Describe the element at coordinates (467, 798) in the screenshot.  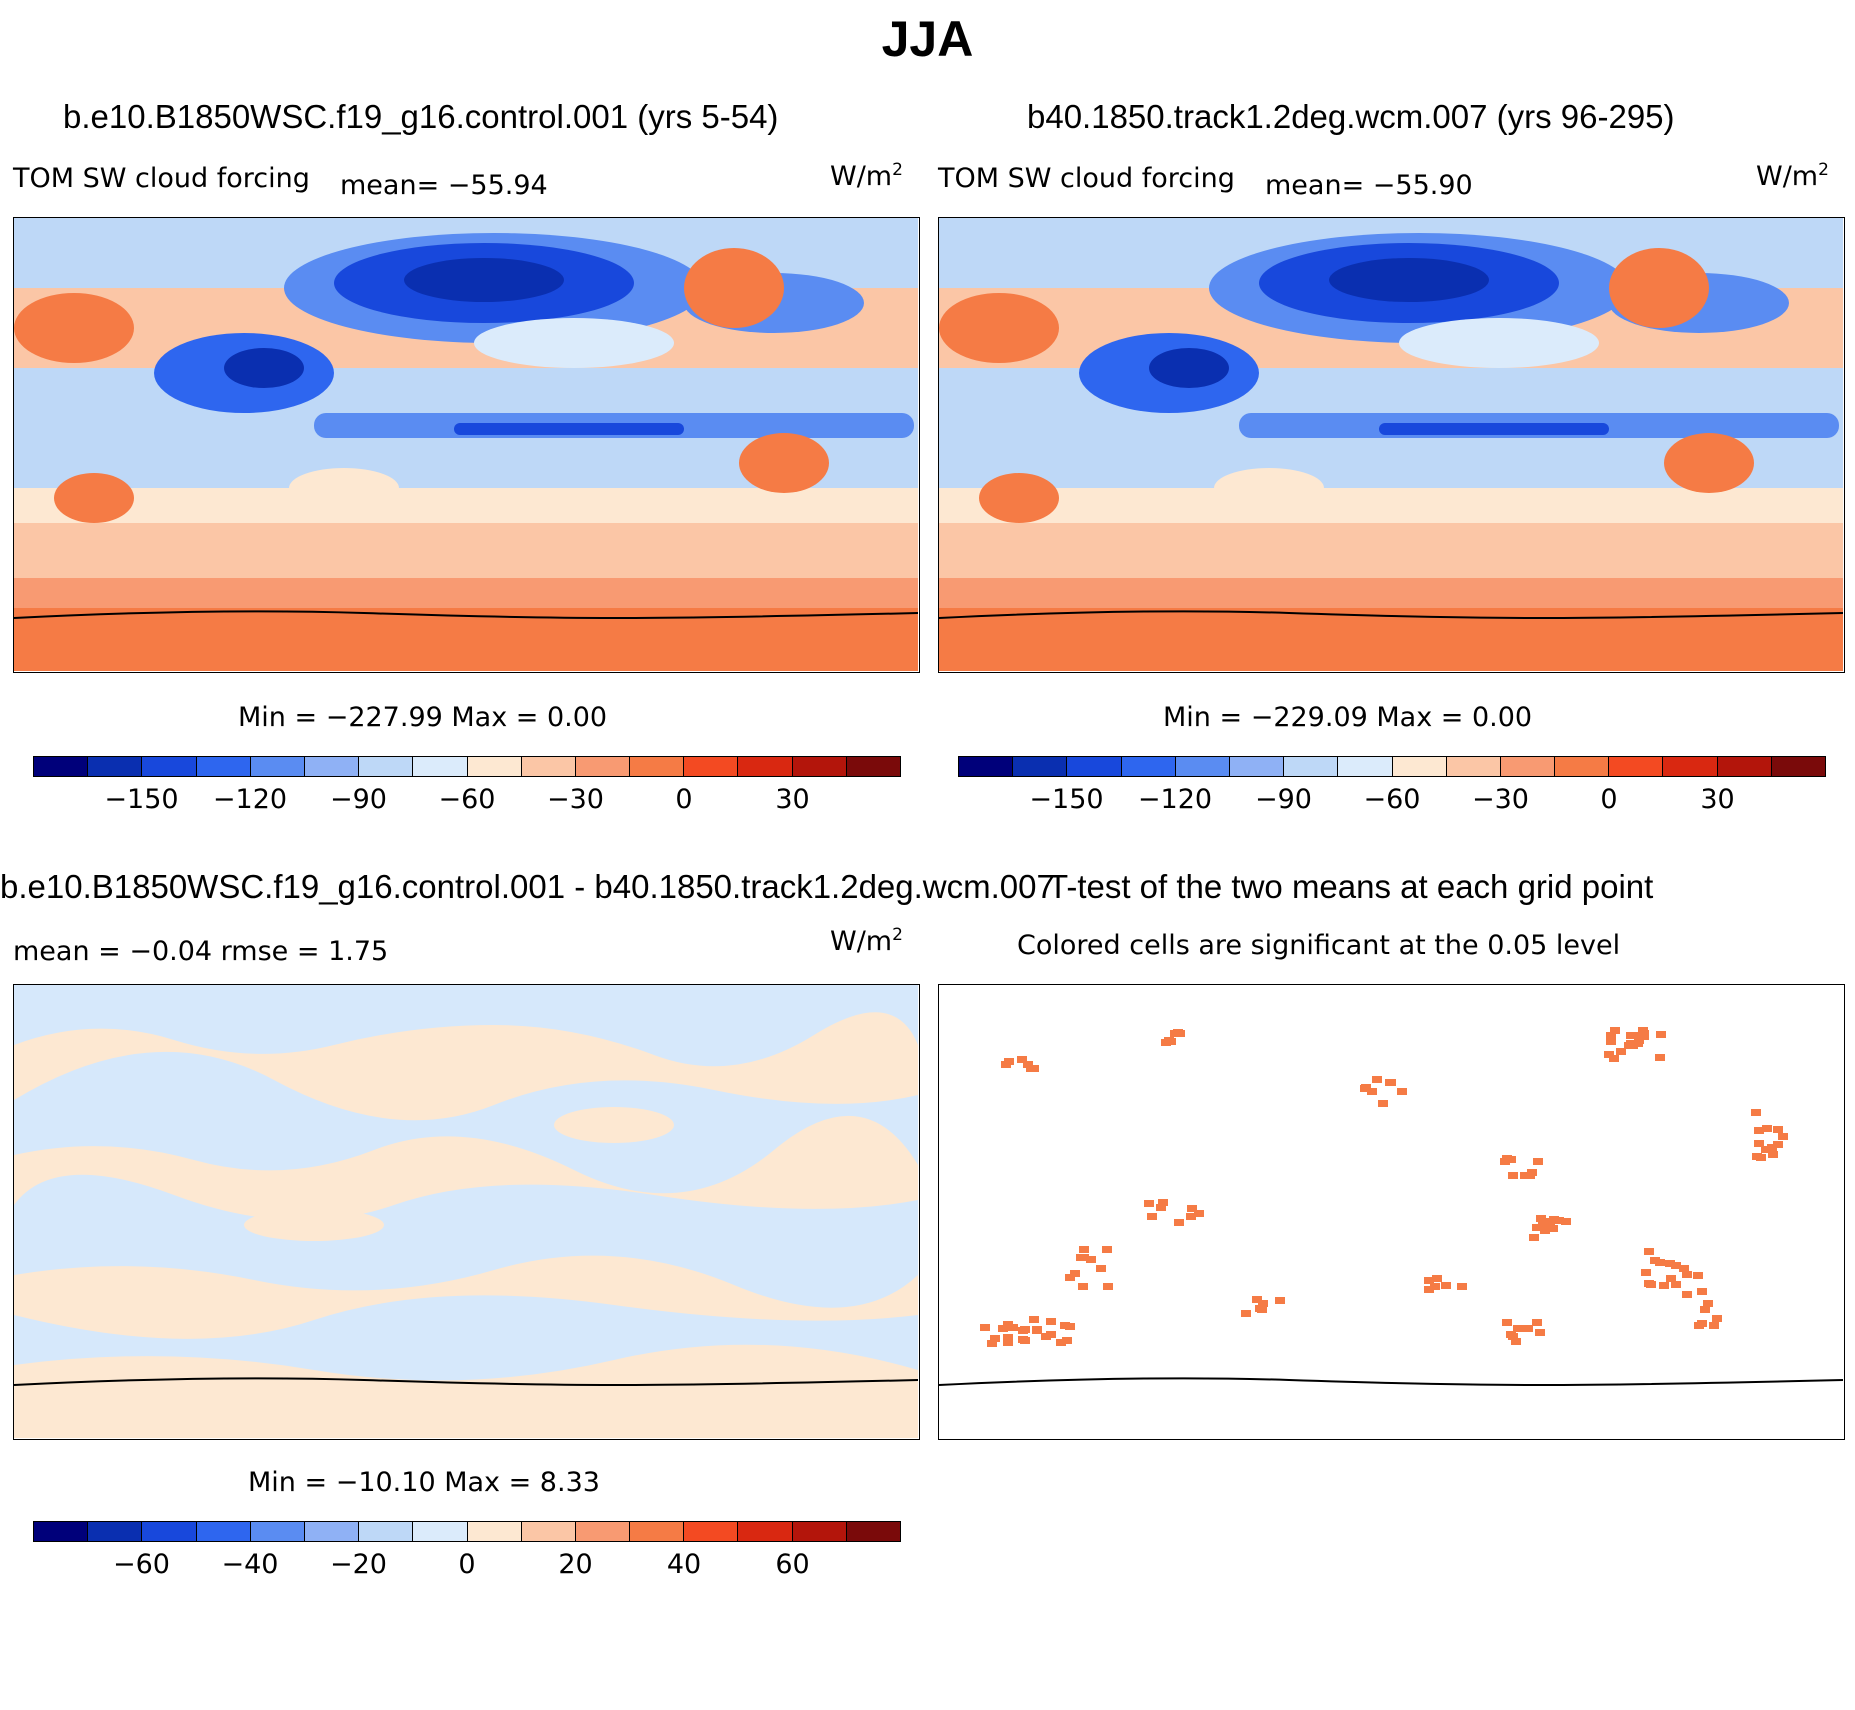
I see `top-left-colorbar-ticks: −150 −120 −90 −60 −30 0 30` at that location.